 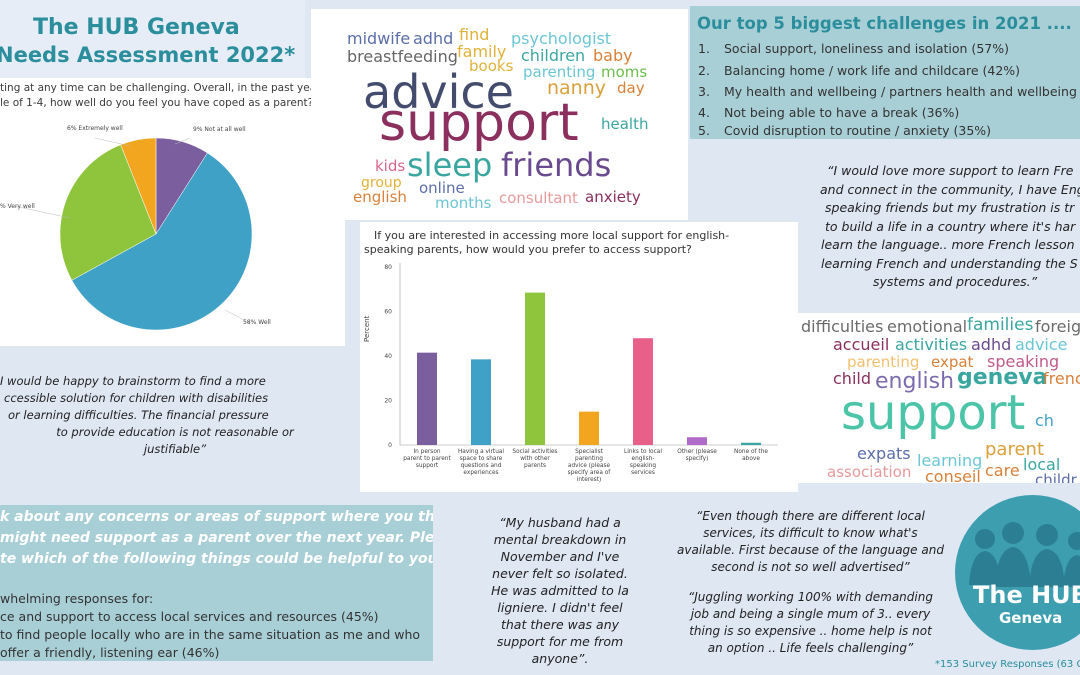 I want to click on bar-chart-ytick: 80, so click(x=388, y=267).